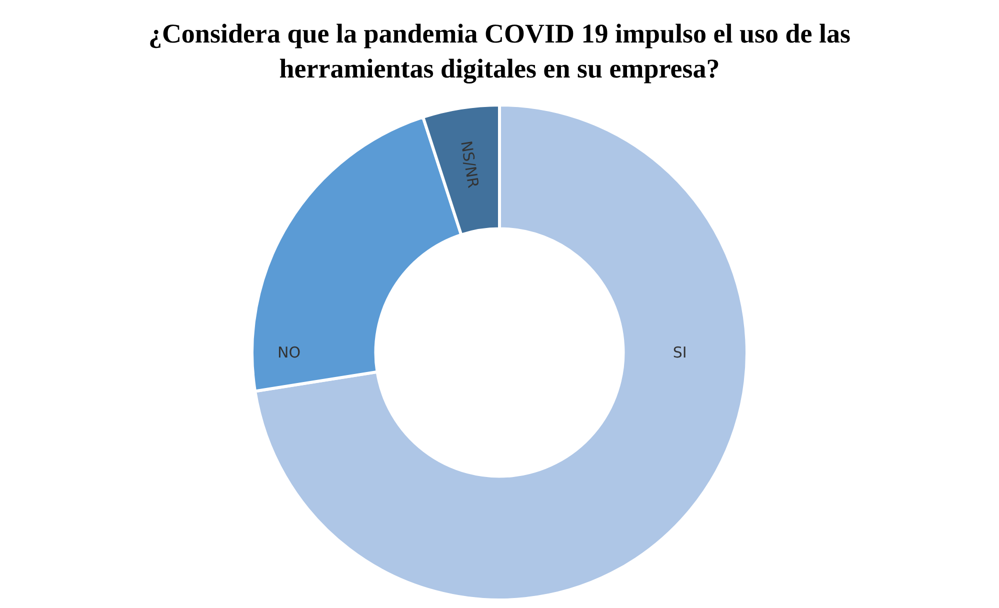 The image size is (999, 608). Describe the element at coordinates (499, 51) in the screenshot. I see `chart-title: ¿Considera que la pandemia COVID 19 impulso el uso de las herramientas digitales en su empresa?` at that location.